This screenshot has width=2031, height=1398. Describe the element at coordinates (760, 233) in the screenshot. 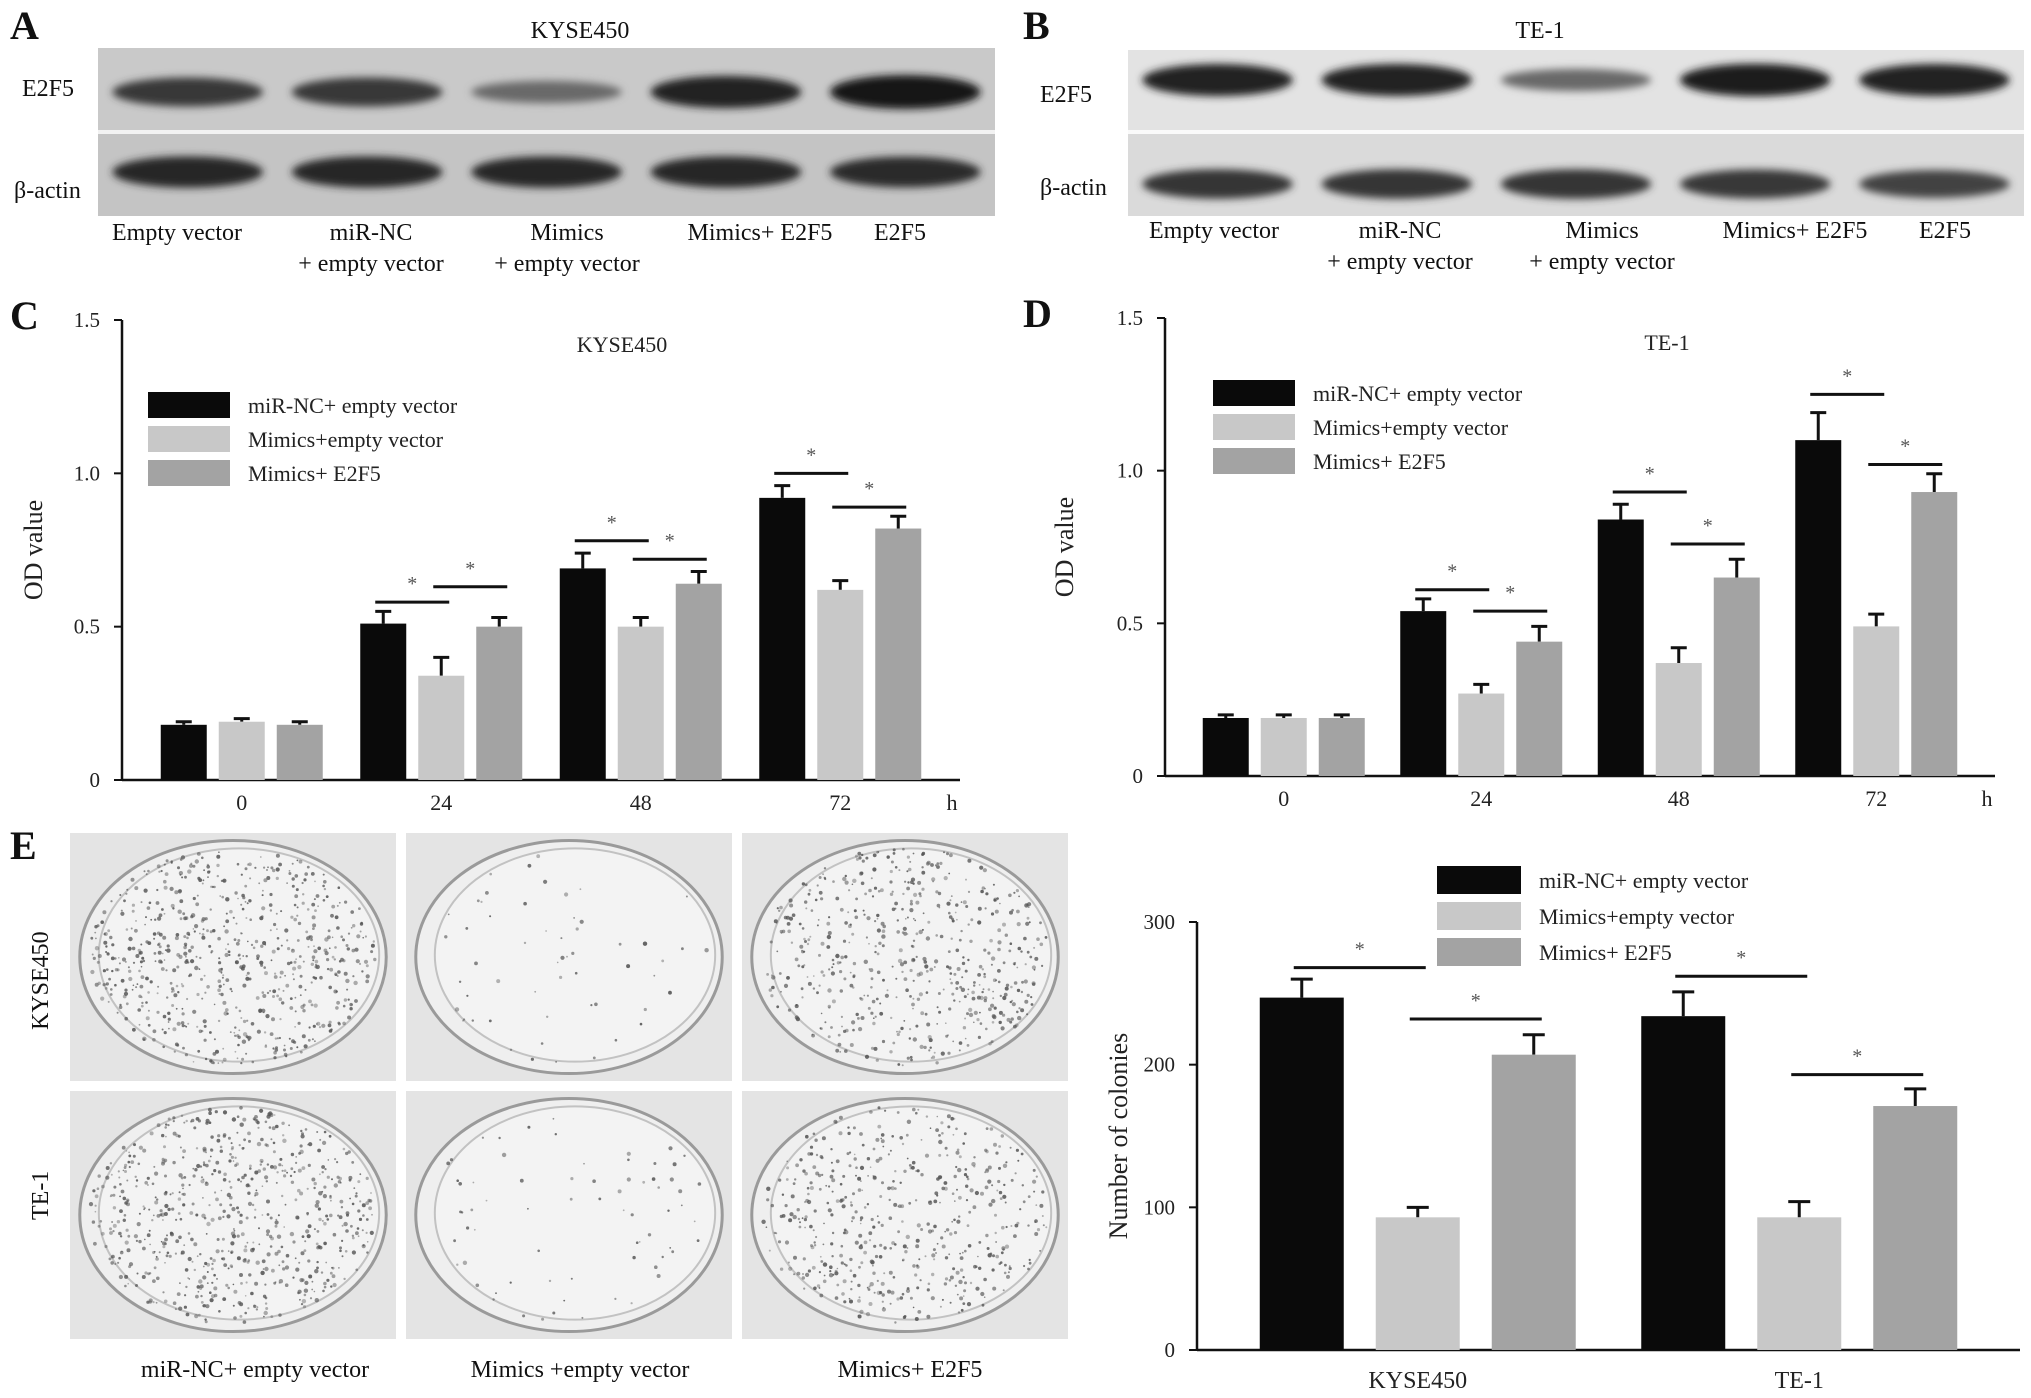

I see `blot-a-lane-4: Mimics+ E2F5` at that location.